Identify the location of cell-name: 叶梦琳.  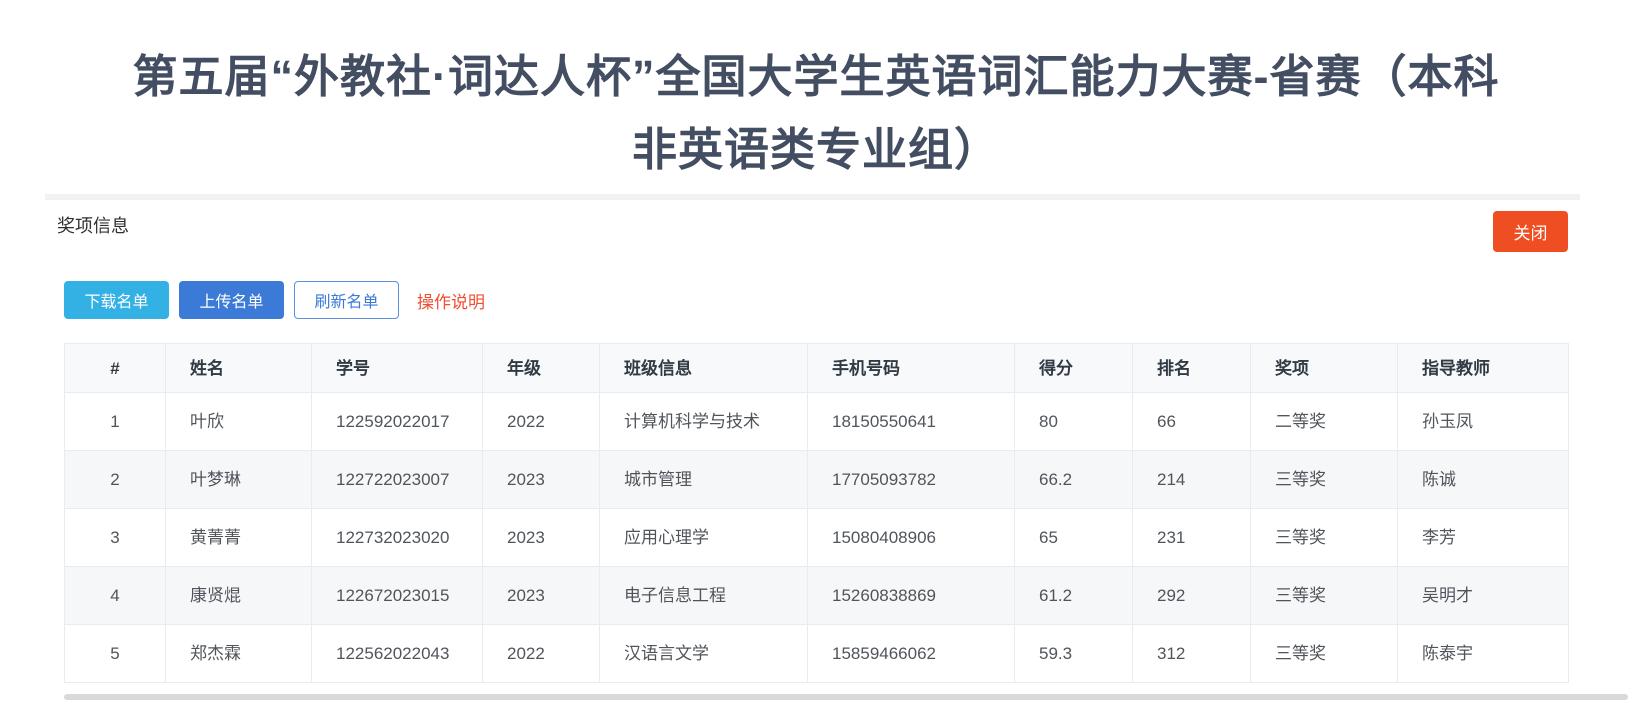
(238, 479).